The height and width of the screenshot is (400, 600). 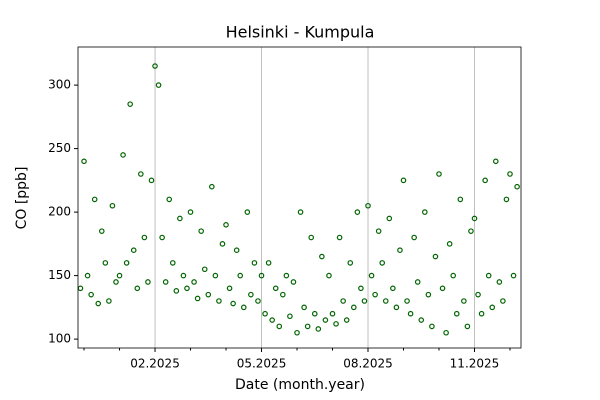 I want to click on y-tick-label: 200, so click(x=59, y=212).